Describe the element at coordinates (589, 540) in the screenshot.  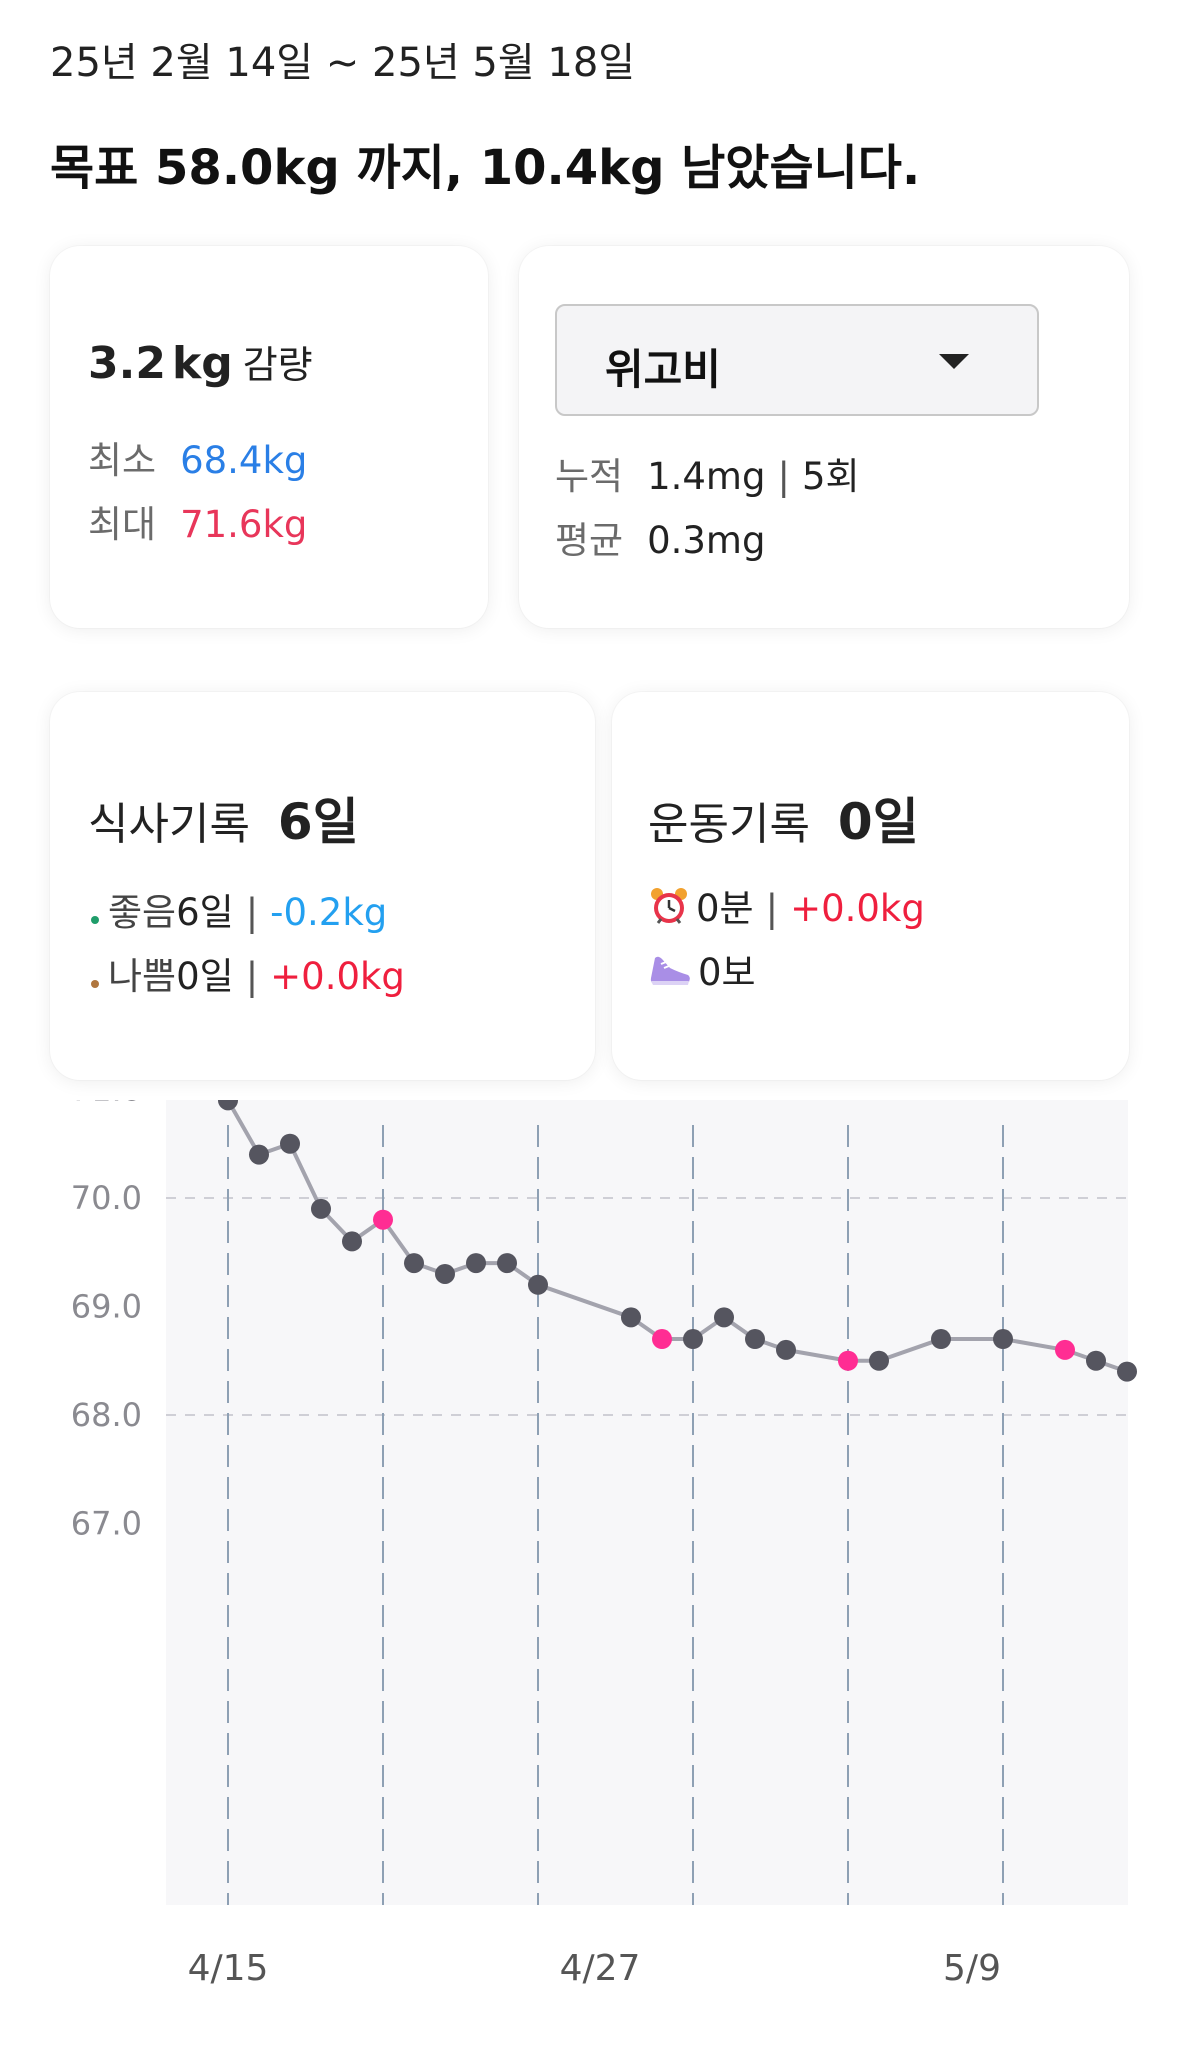
I see `average-label: 평균` at that location.